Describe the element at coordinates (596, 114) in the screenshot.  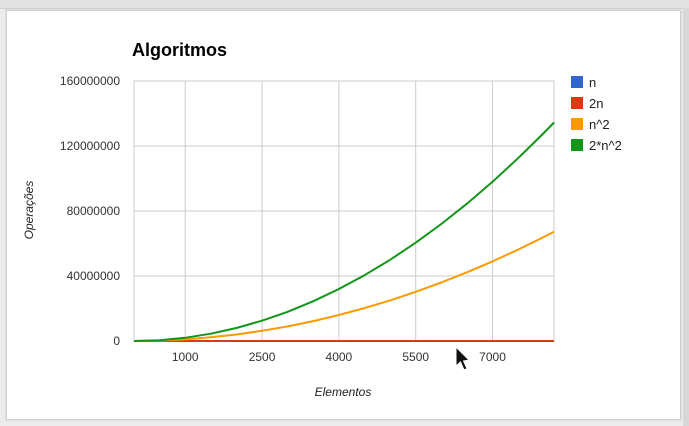
I see `chart-legend: n 2n n^2 2*n^2` at that location.